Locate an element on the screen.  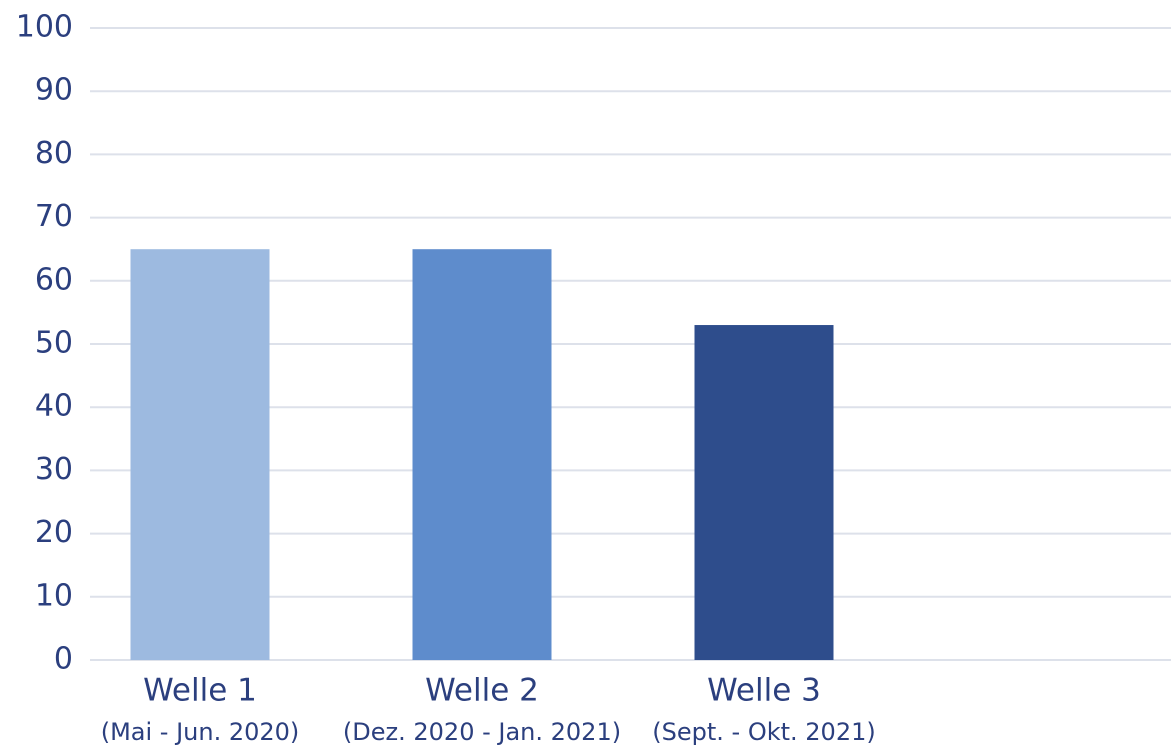
y-tick-label: 70 is located at coordinates (54, 216).